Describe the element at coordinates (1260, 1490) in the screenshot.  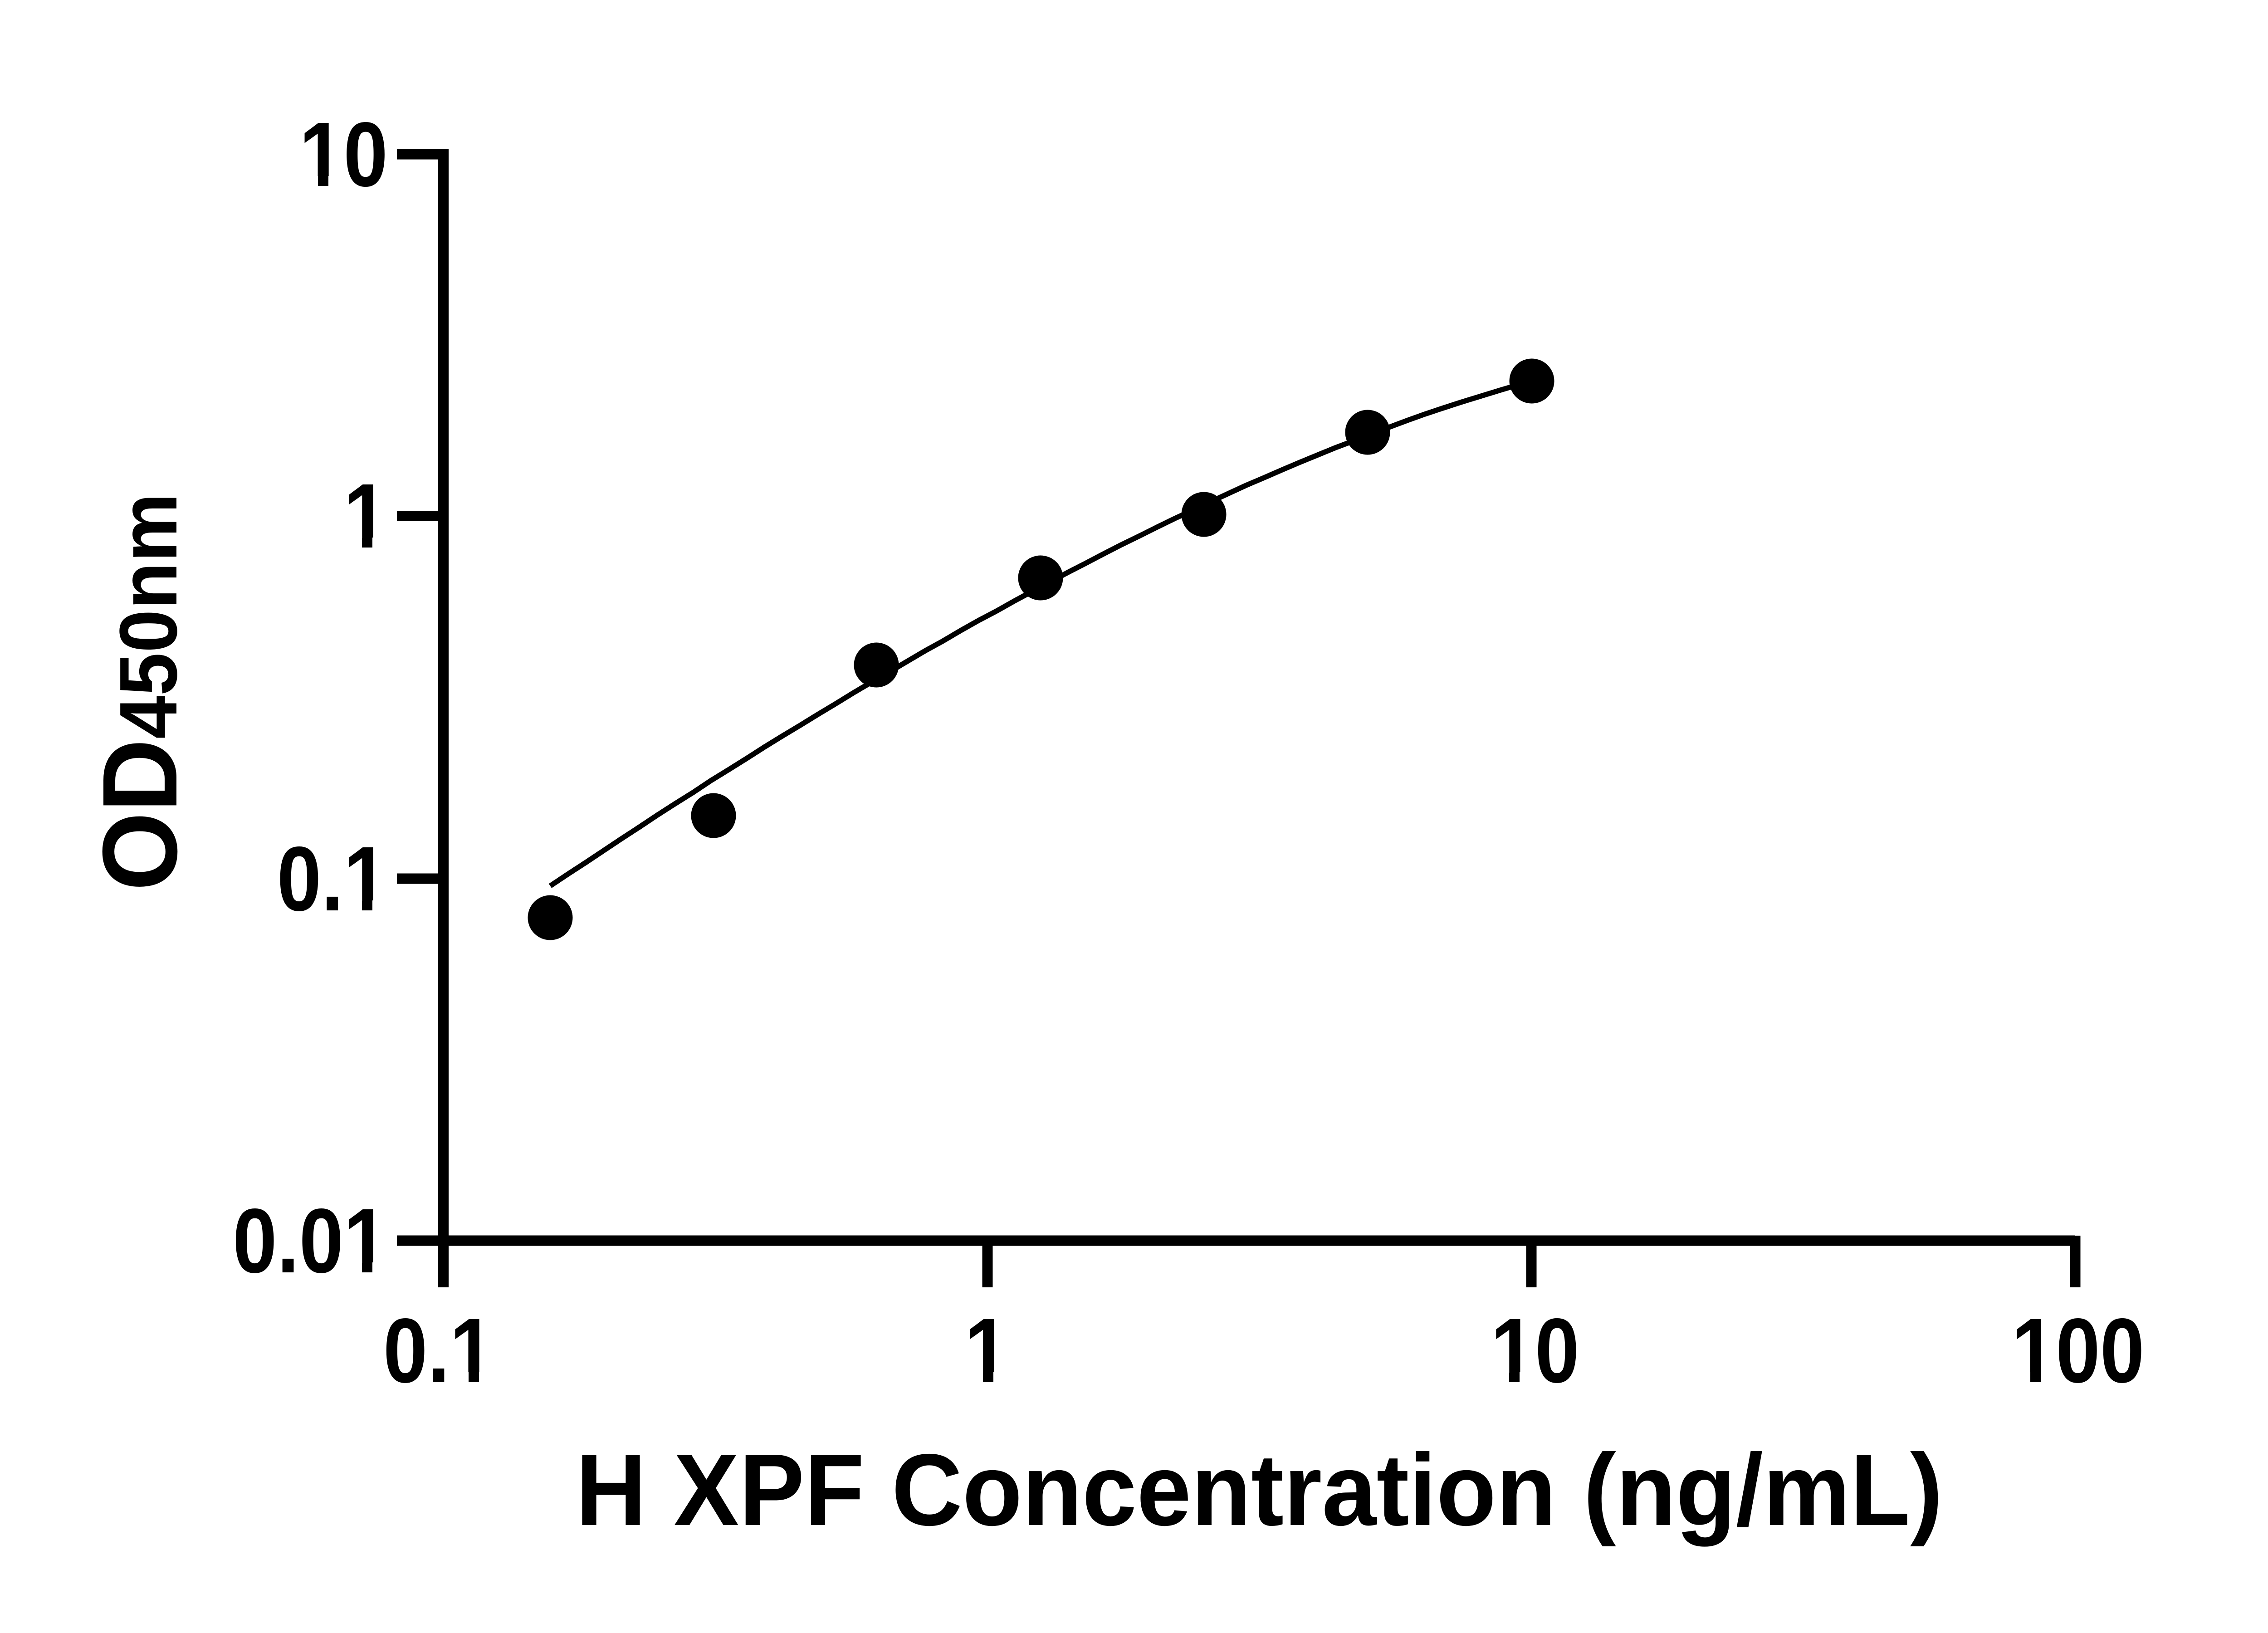
I see `svg-text: H XPF Concentration (ng/mL)` at that location.